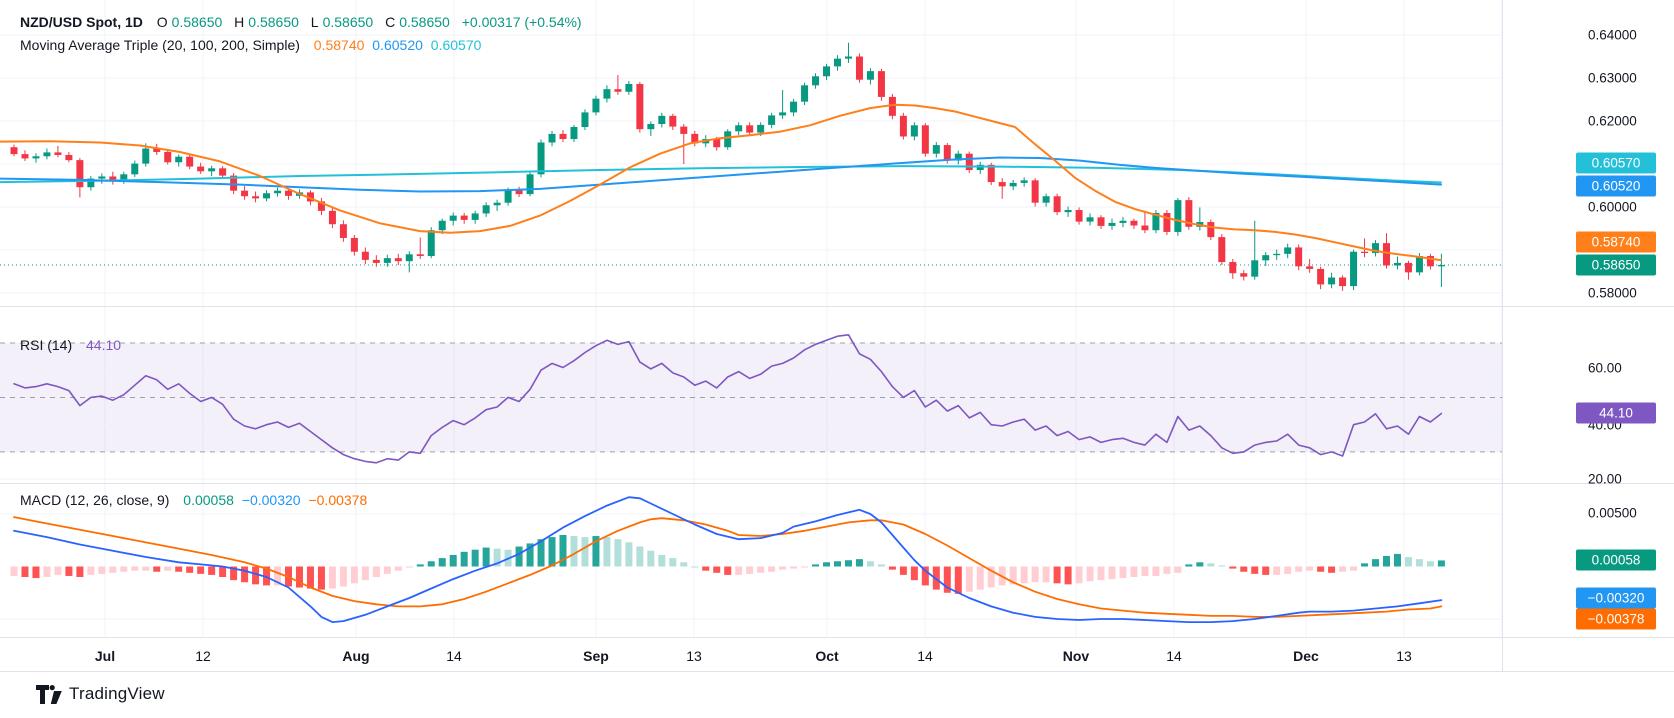 The image size is (1674, 718). What do you see at coordinates (1612, 78) in the screenshot?
I see `price-axis-tick: 0.63000` at bounding box center [1612, 78].